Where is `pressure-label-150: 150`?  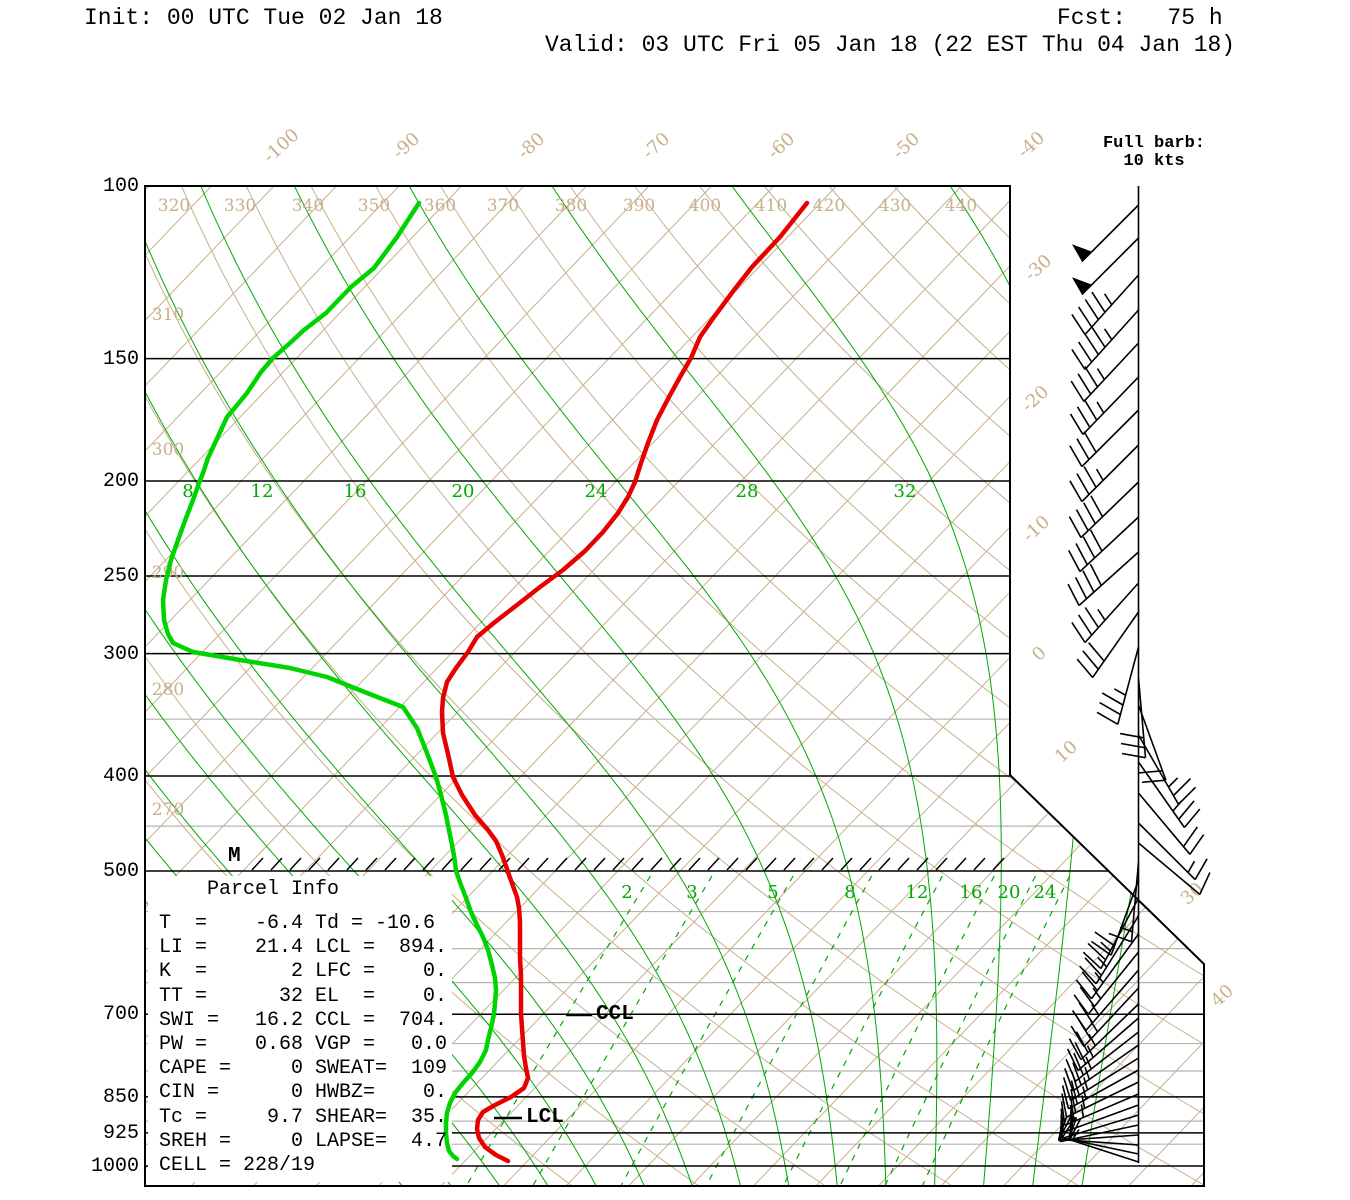 pressure-label-150: 150 is located at coordinates (120, 359).